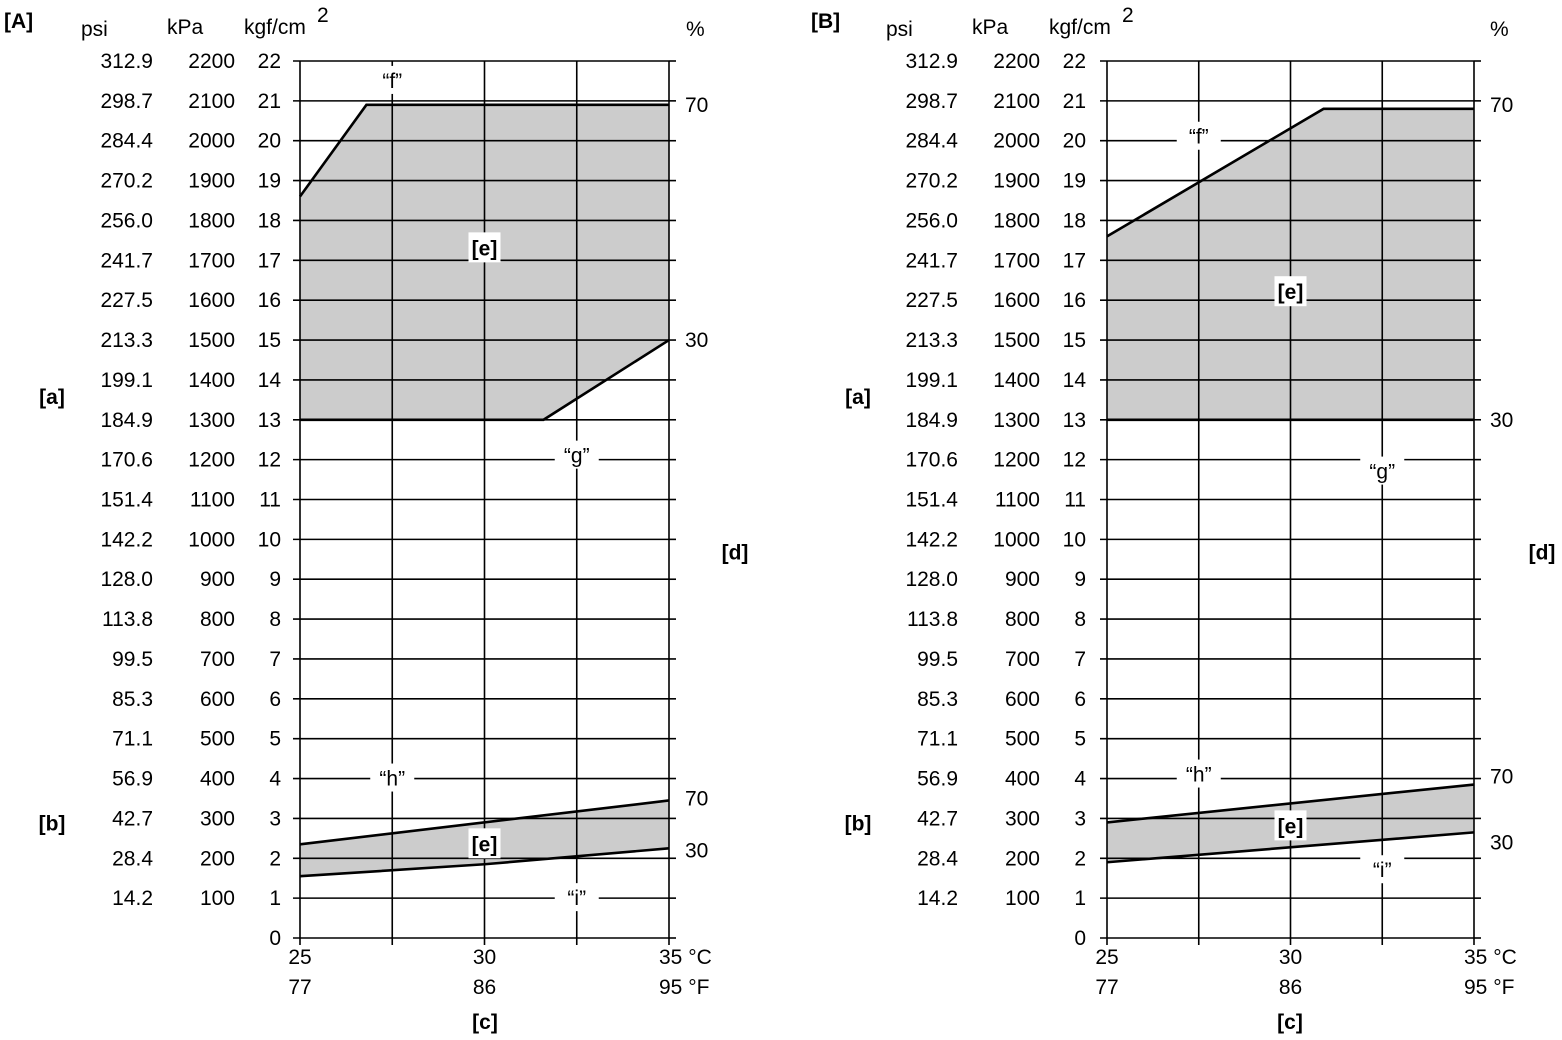 This screenshot has width=1562, height=1040. What do you see at coordinates (299, 957) in the screenshot?
I see `panel-a-xtick-c: 25` at bounding box center [299, 957].